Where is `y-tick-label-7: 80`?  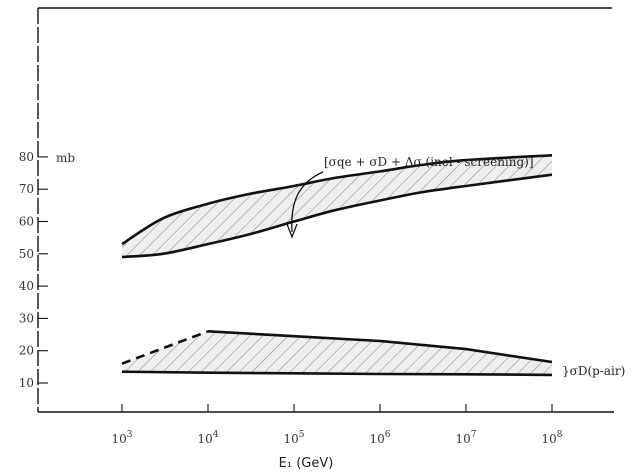 y-tick-label-7: 80 is located at coordinates (26, 157).